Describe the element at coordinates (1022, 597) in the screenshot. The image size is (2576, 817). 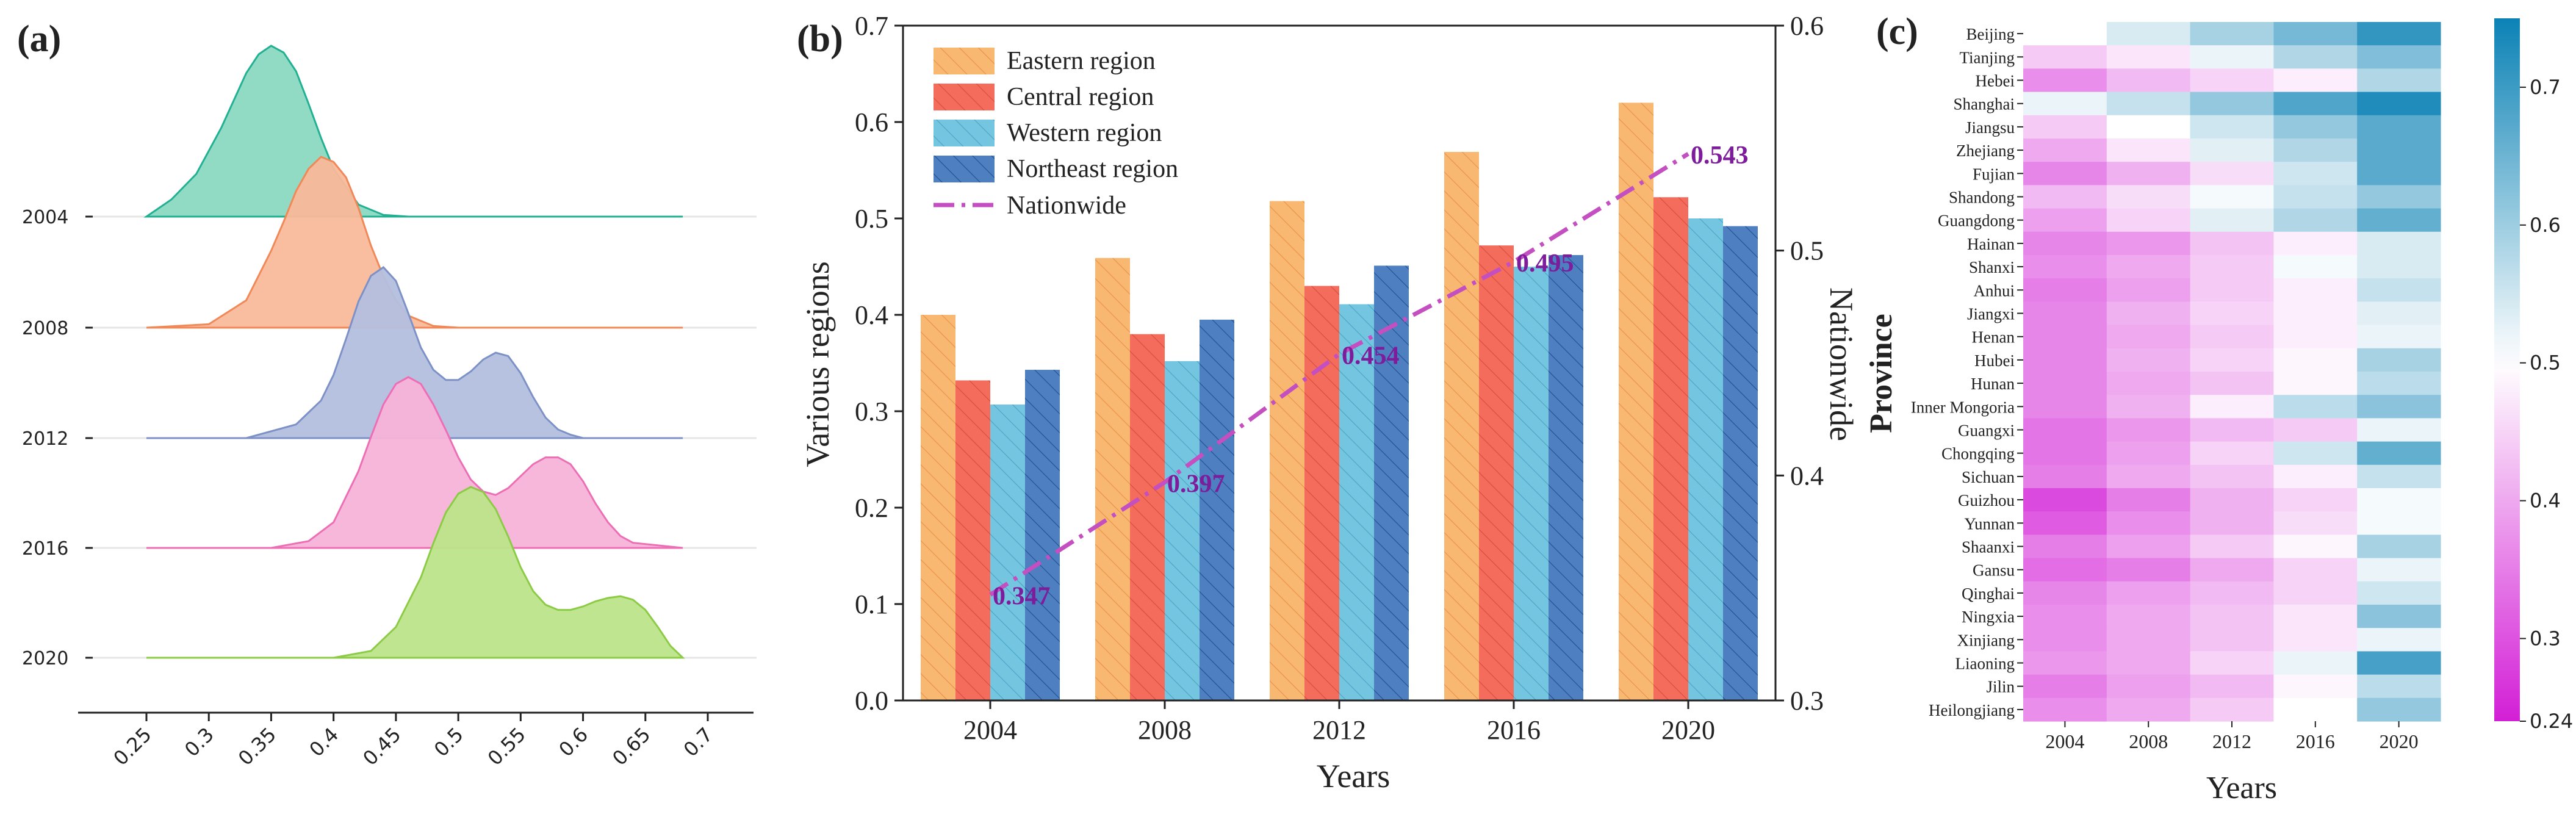
I see `nationwide-value-label: 0.347` at that location.